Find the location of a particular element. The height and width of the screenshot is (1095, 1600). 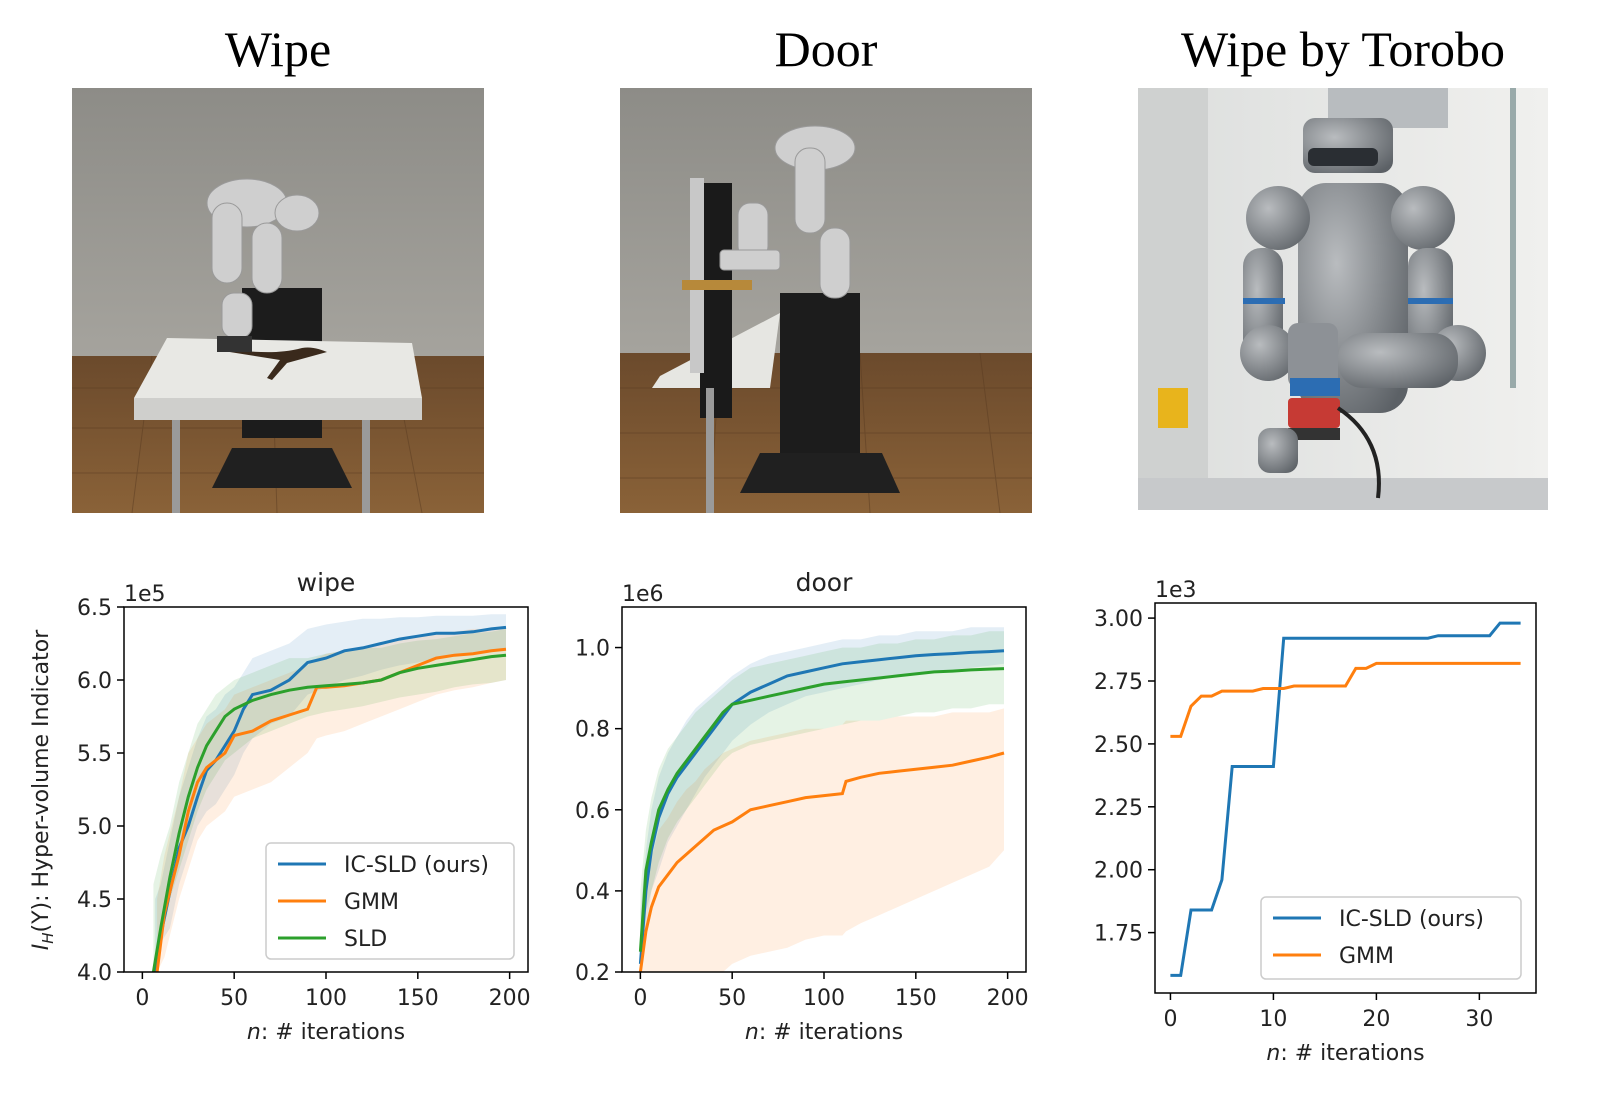

panel-title-wipe: Wipe is located at coordinates (278, 49).